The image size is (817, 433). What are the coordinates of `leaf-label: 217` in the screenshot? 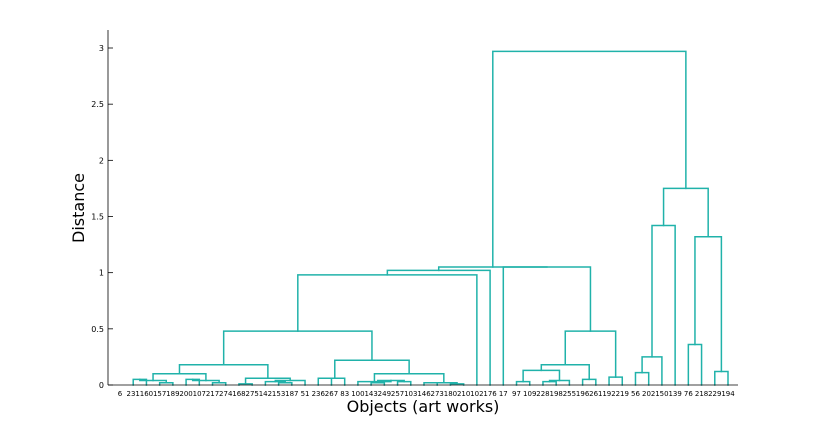 It's located at (212, 394).